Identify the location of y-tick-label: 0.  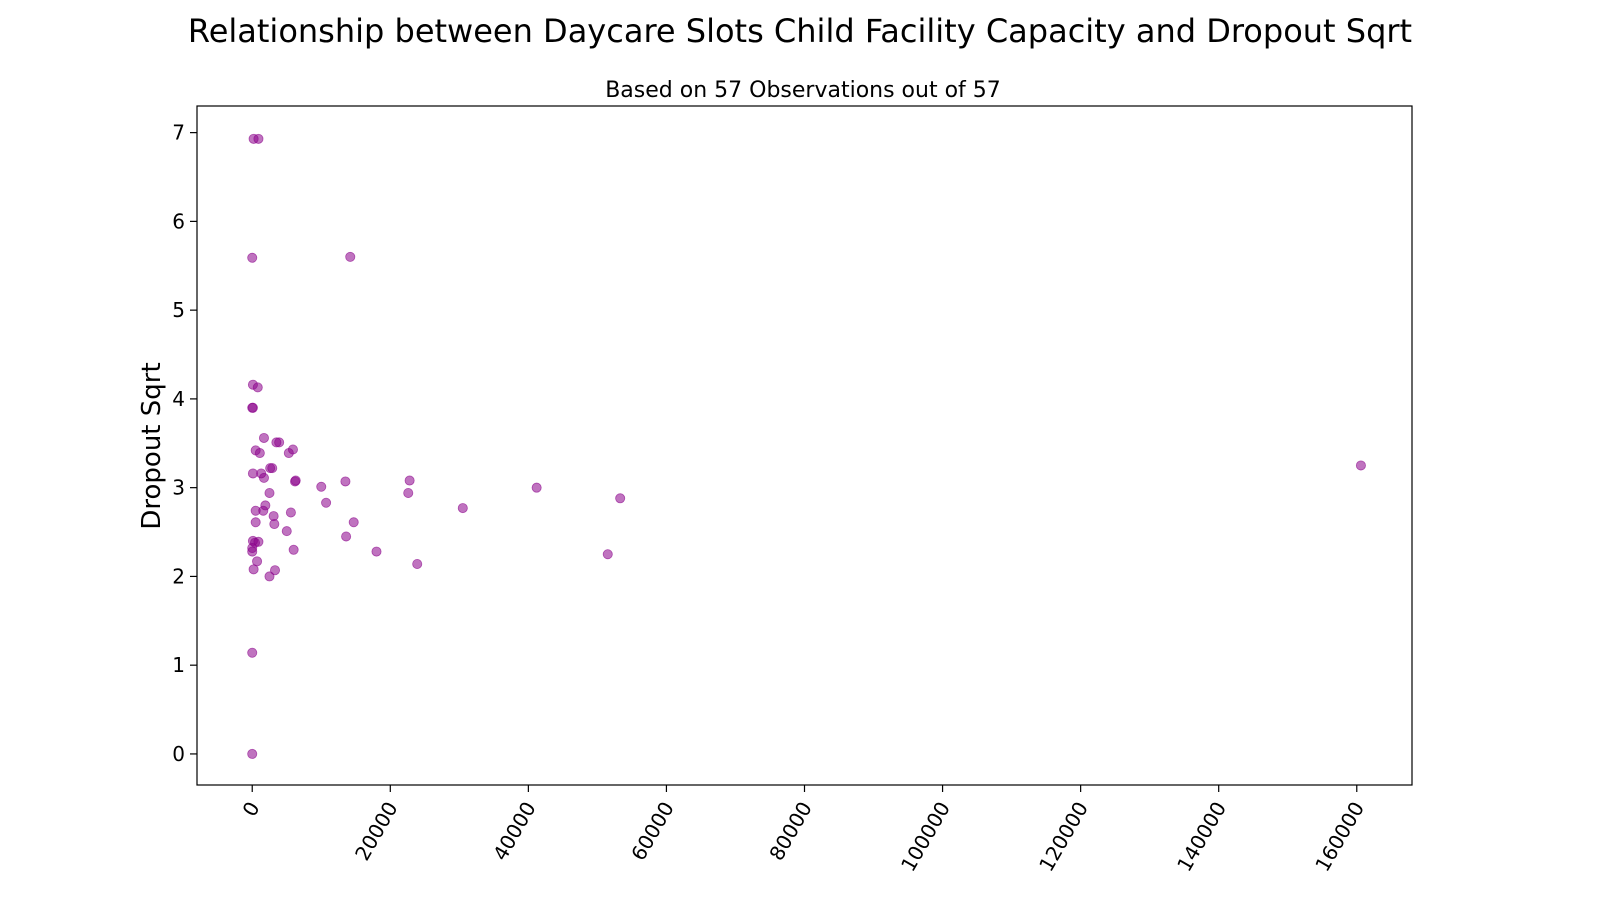
(178, 754).